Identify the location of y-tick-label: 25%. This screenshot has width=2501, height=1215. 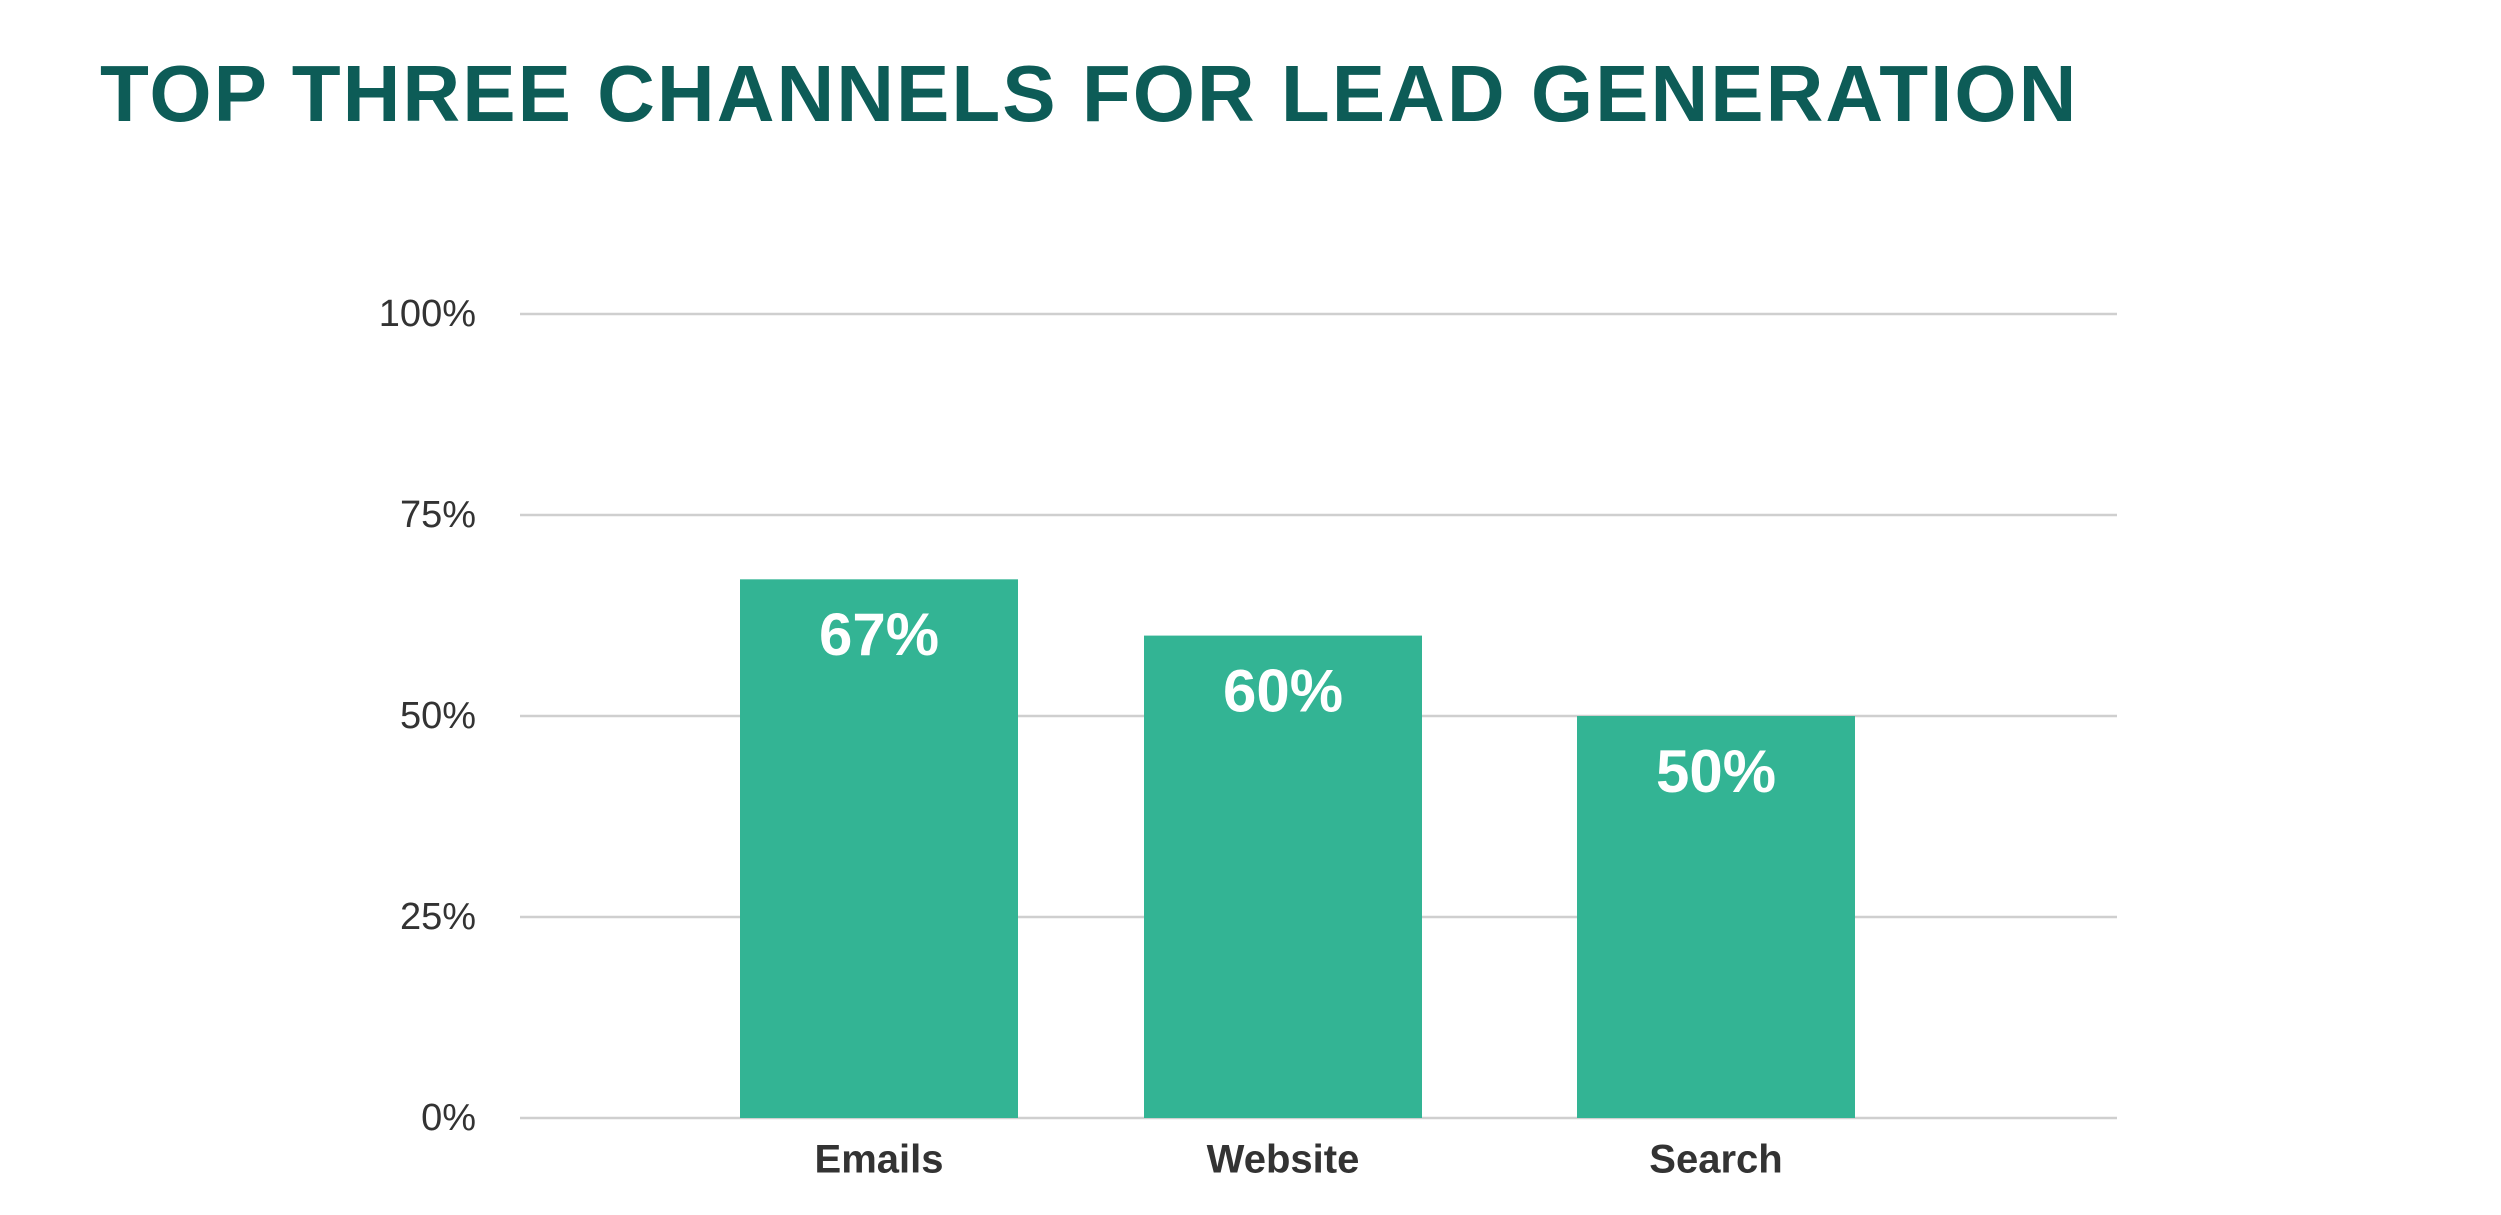
(438, 917).